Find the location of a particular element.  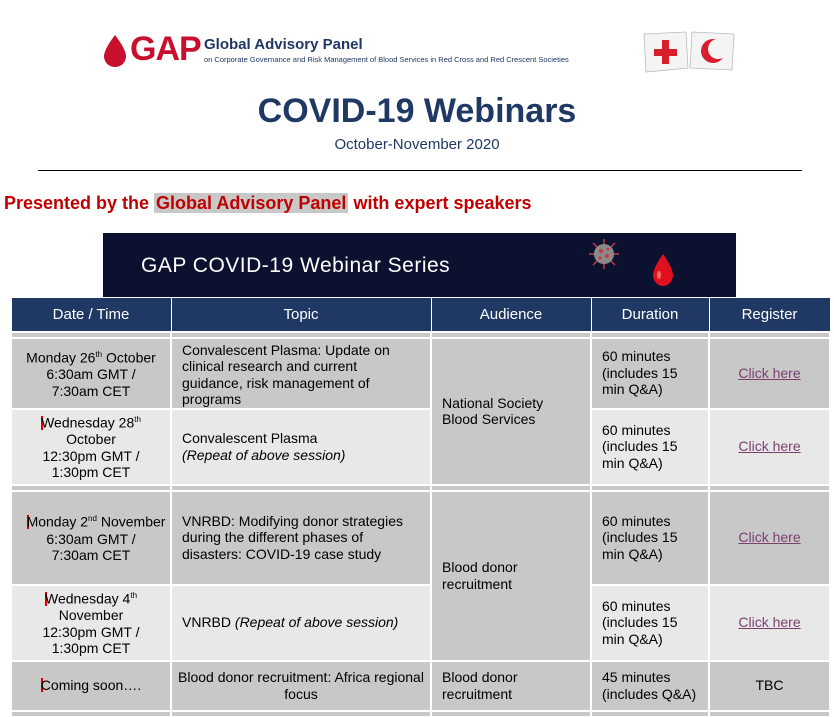

coronavirus-icon is located at coordinates (604, 254).